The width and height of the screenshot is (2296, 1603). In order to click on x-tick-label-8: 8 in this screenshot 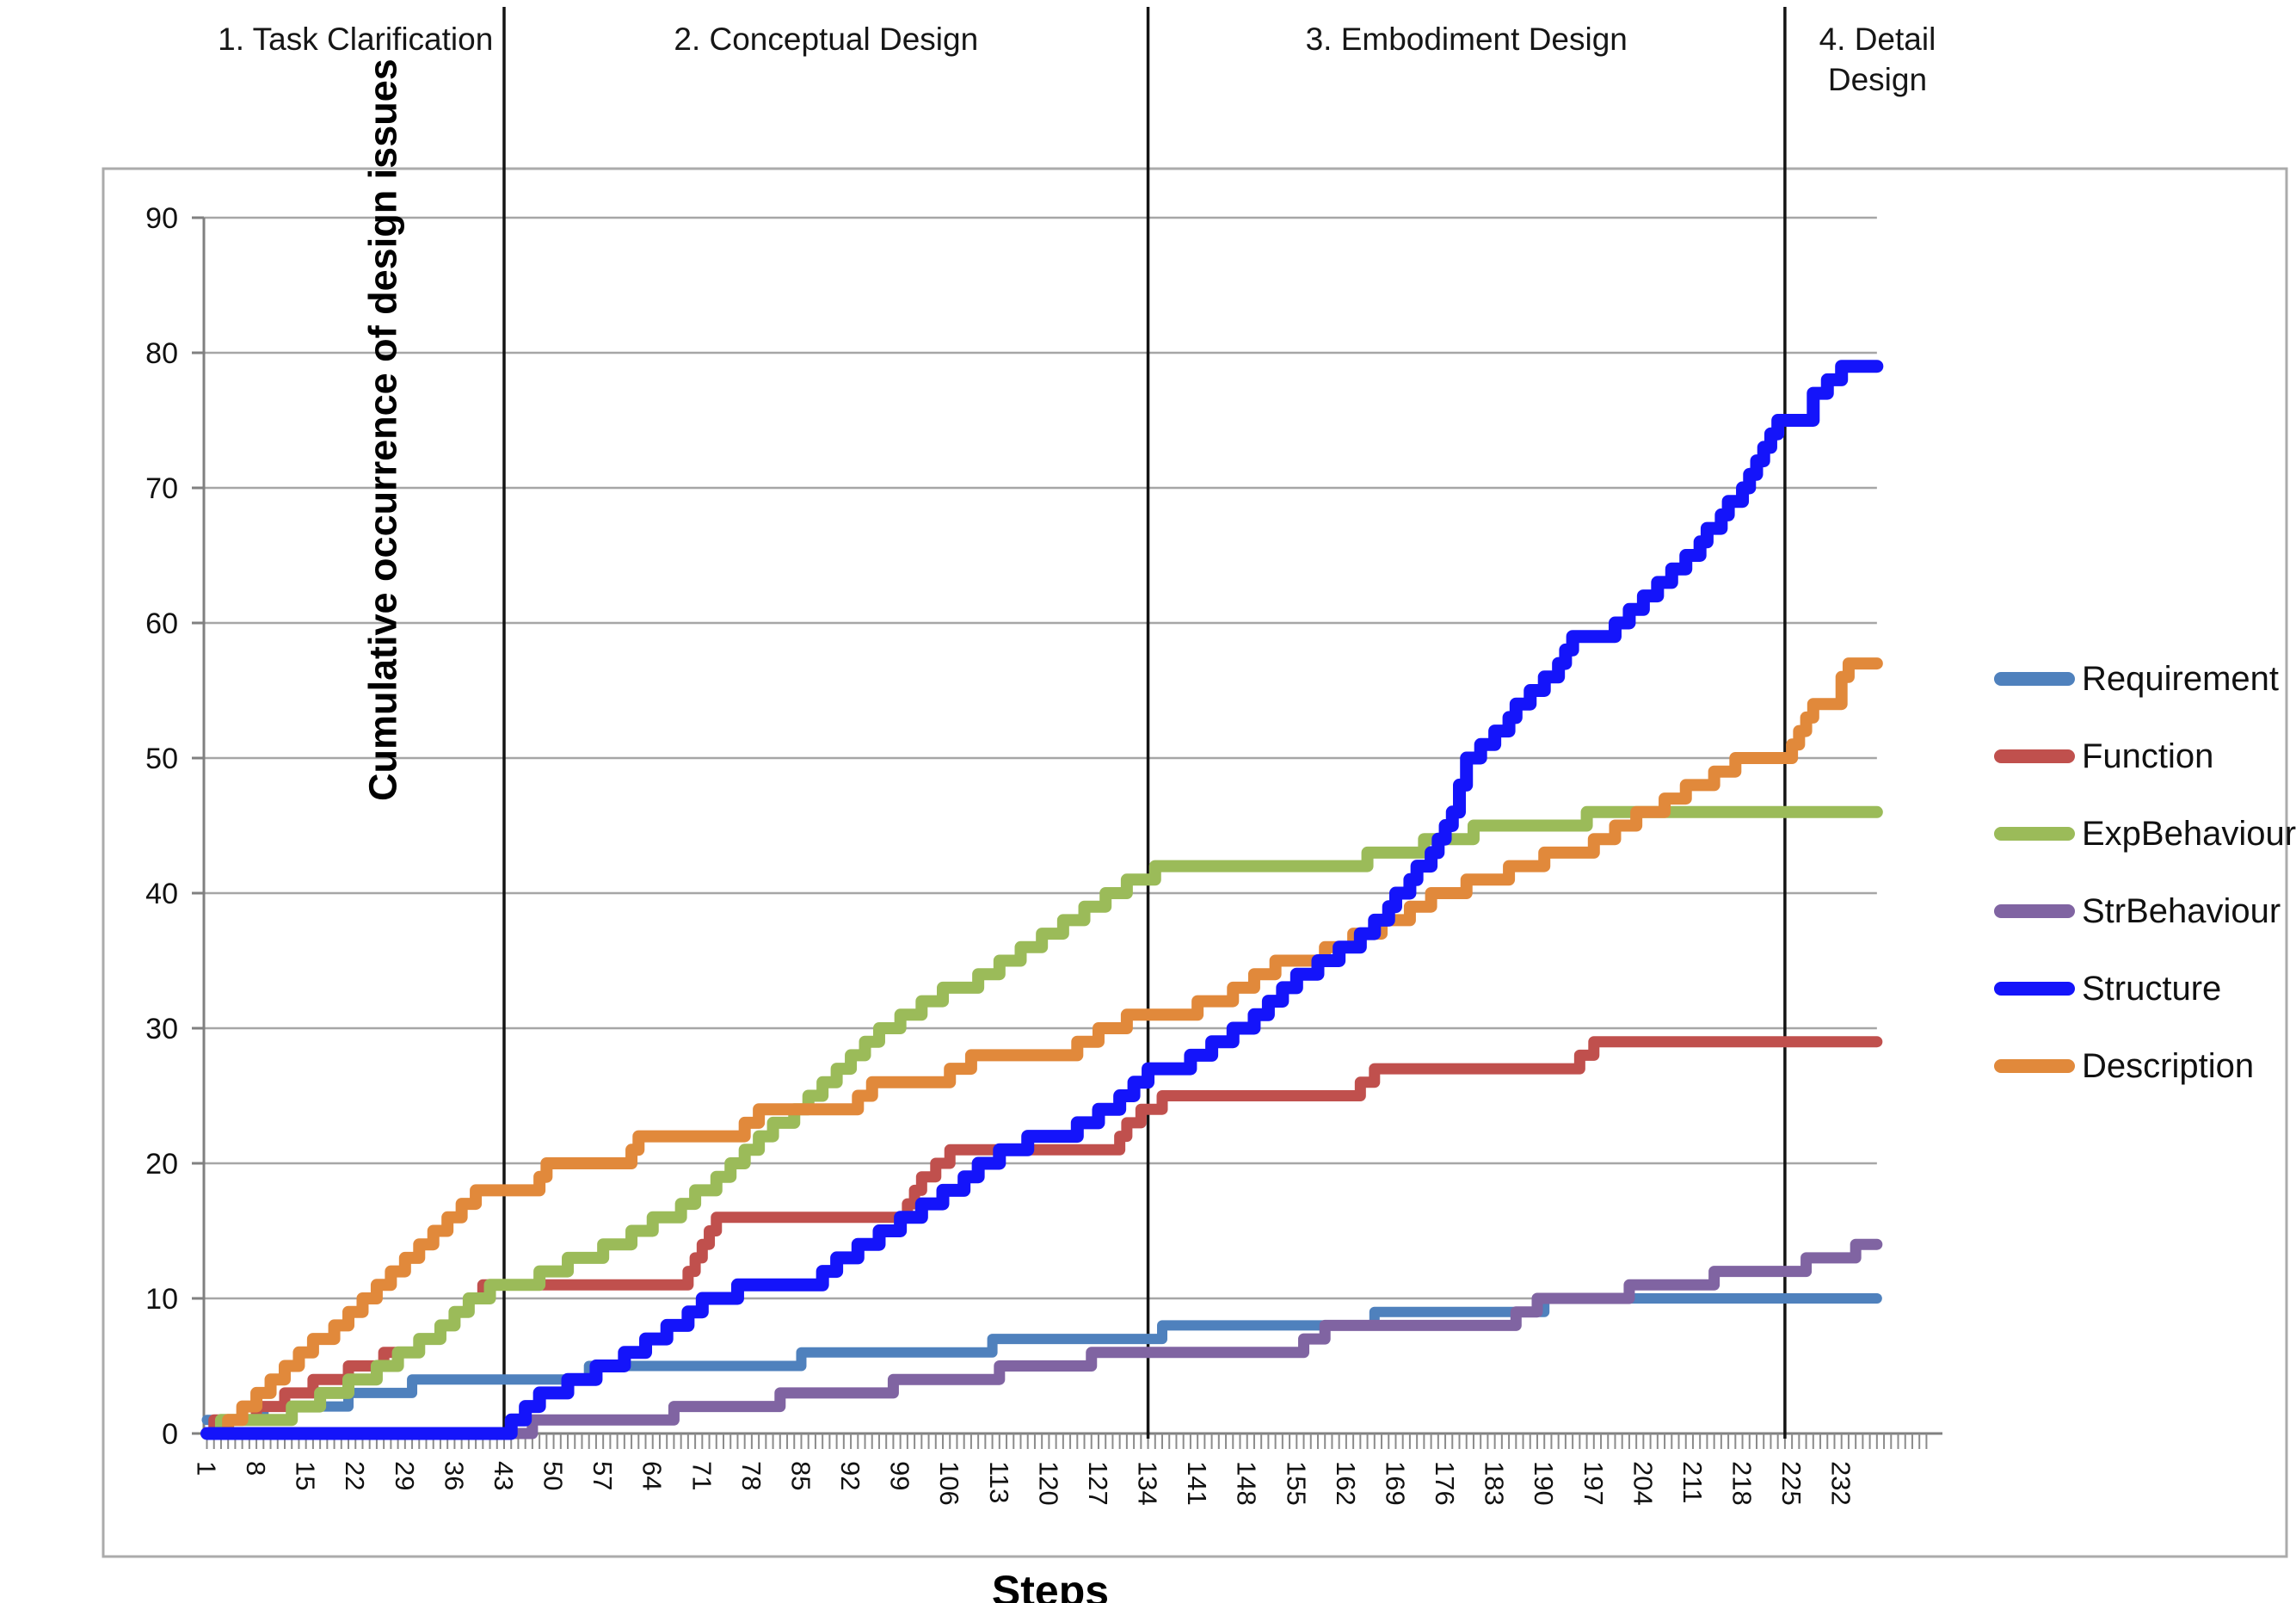, I will do `click(256, 1468)`.